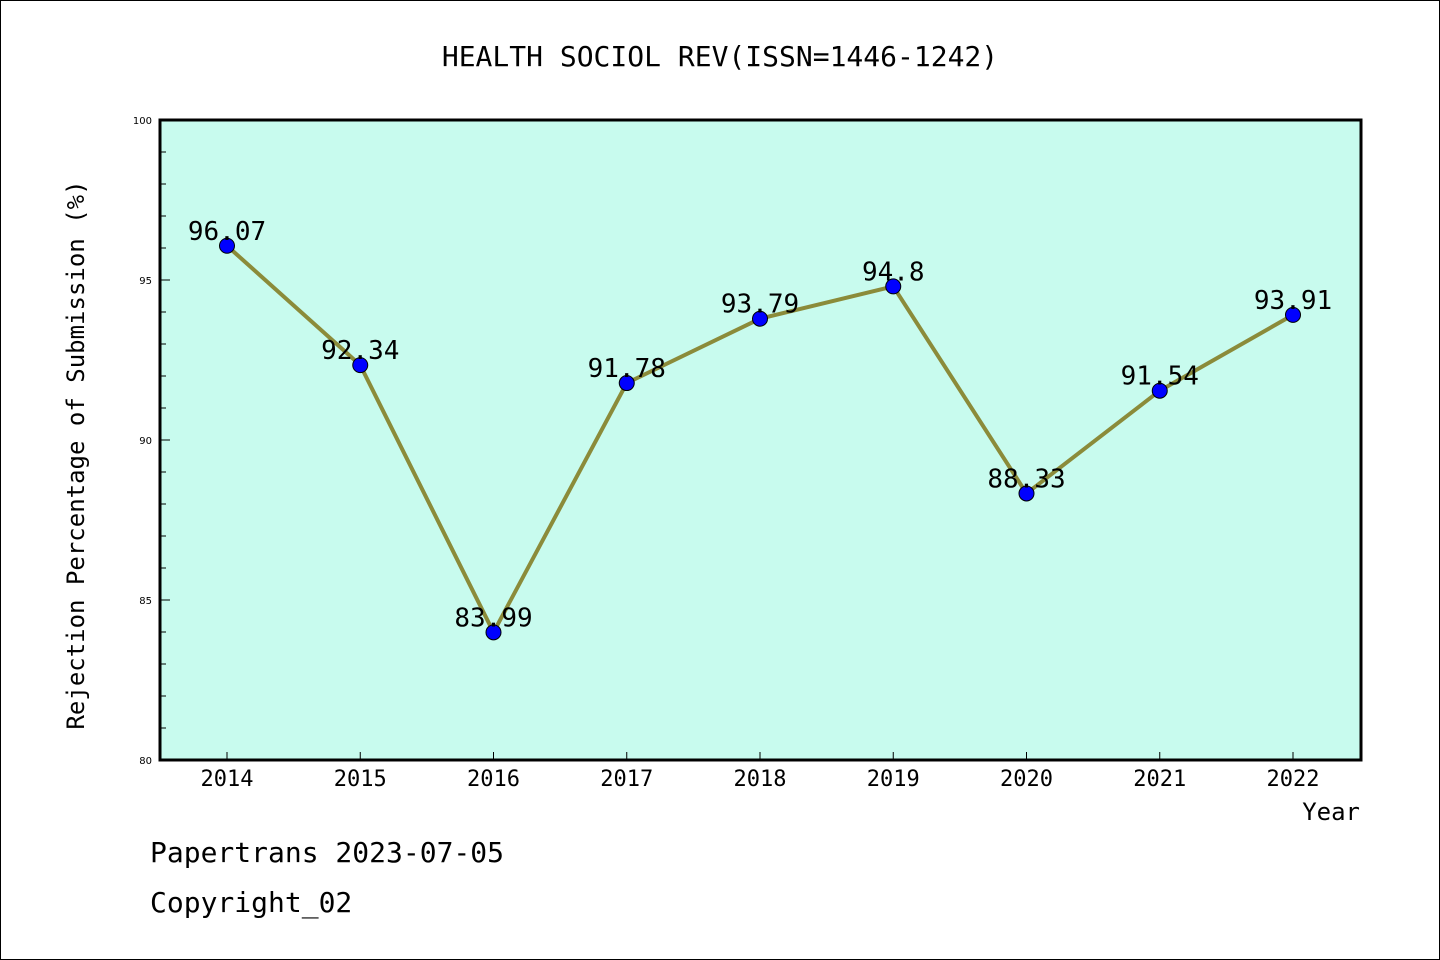  What do you see at coordinates (1159, 779) in the screenshot?
I see `x-tick-label: 2021` at bounding box center [1159, 779].